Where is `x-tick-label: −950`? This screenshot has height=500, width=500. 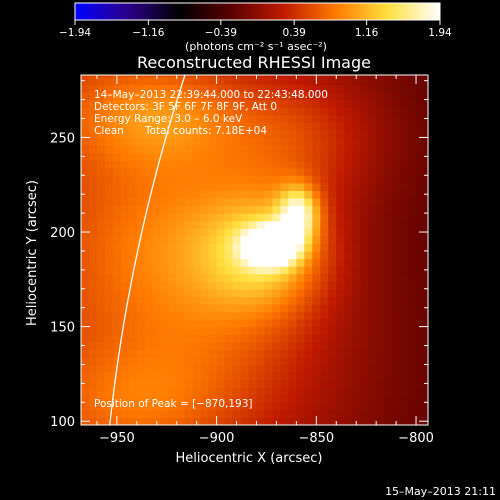 x-tick-label: −950 is located at coordinates (117, 438).